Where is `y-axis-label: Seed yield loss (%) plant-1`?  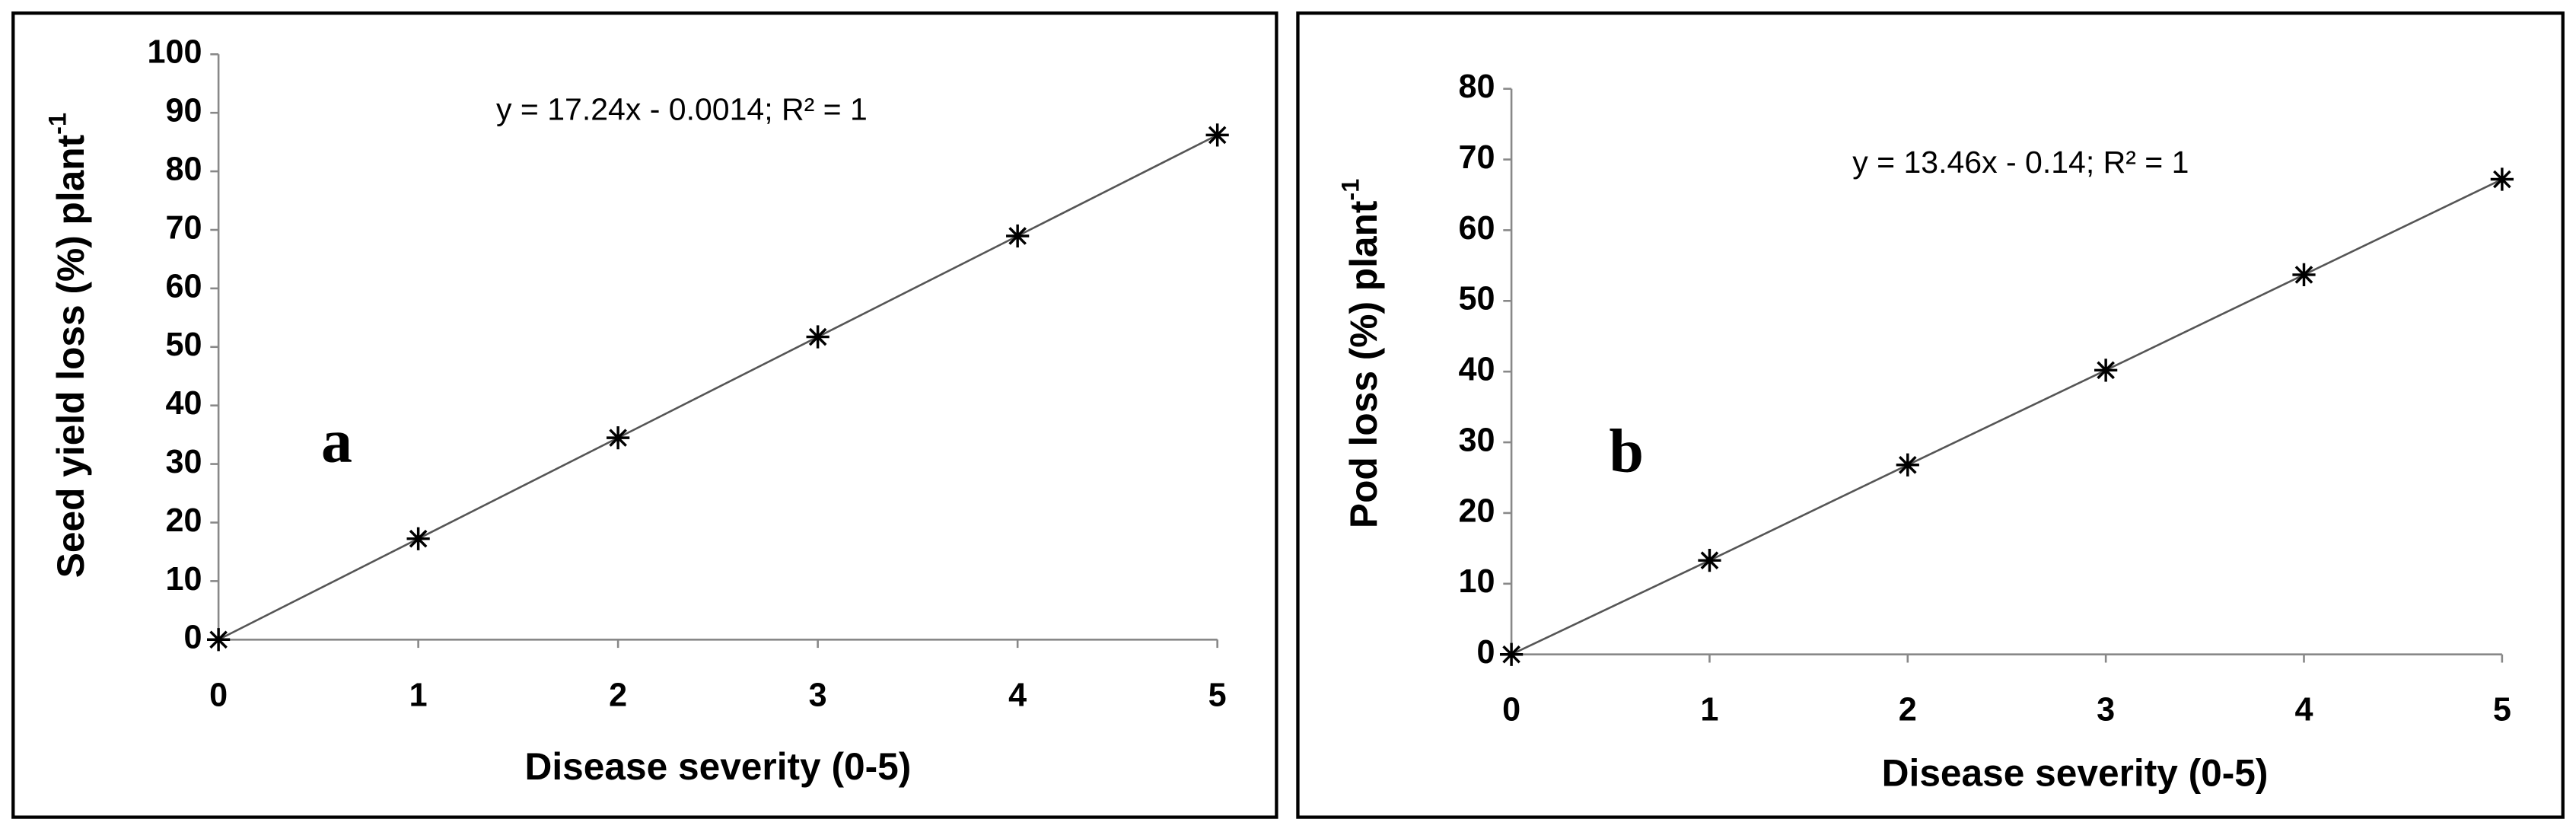
y-axis-label: Seed yield loss (%) plant-1 is located at coordinates (67, 345).